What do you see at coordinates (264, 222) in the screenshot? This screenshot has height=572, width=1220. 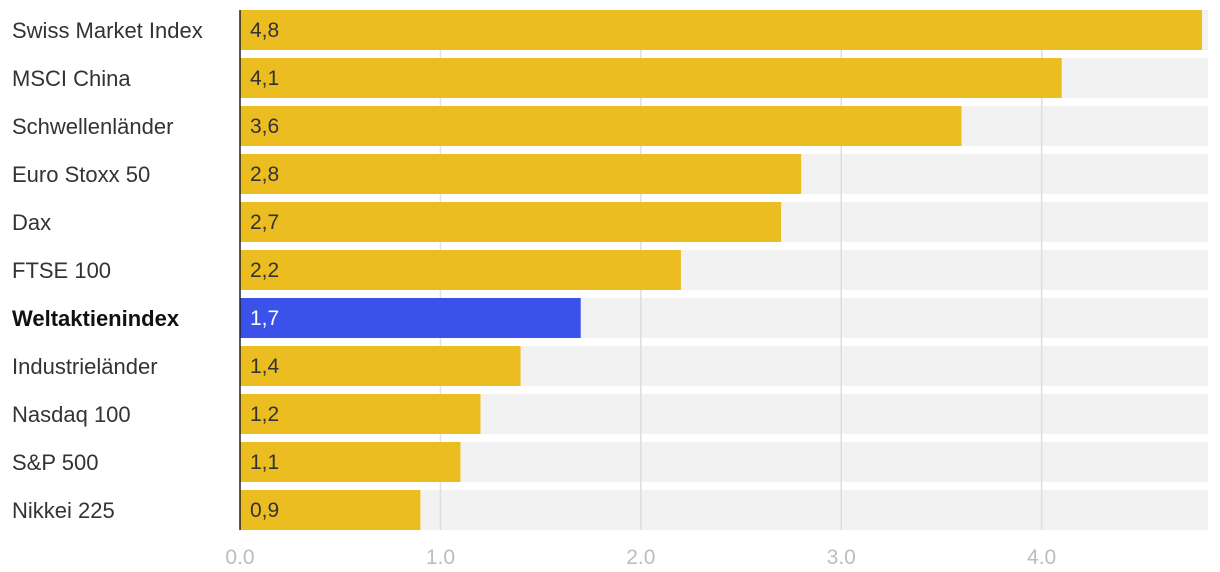 I see `value-label-dax: 2,7` at bounding box center [264, 222].